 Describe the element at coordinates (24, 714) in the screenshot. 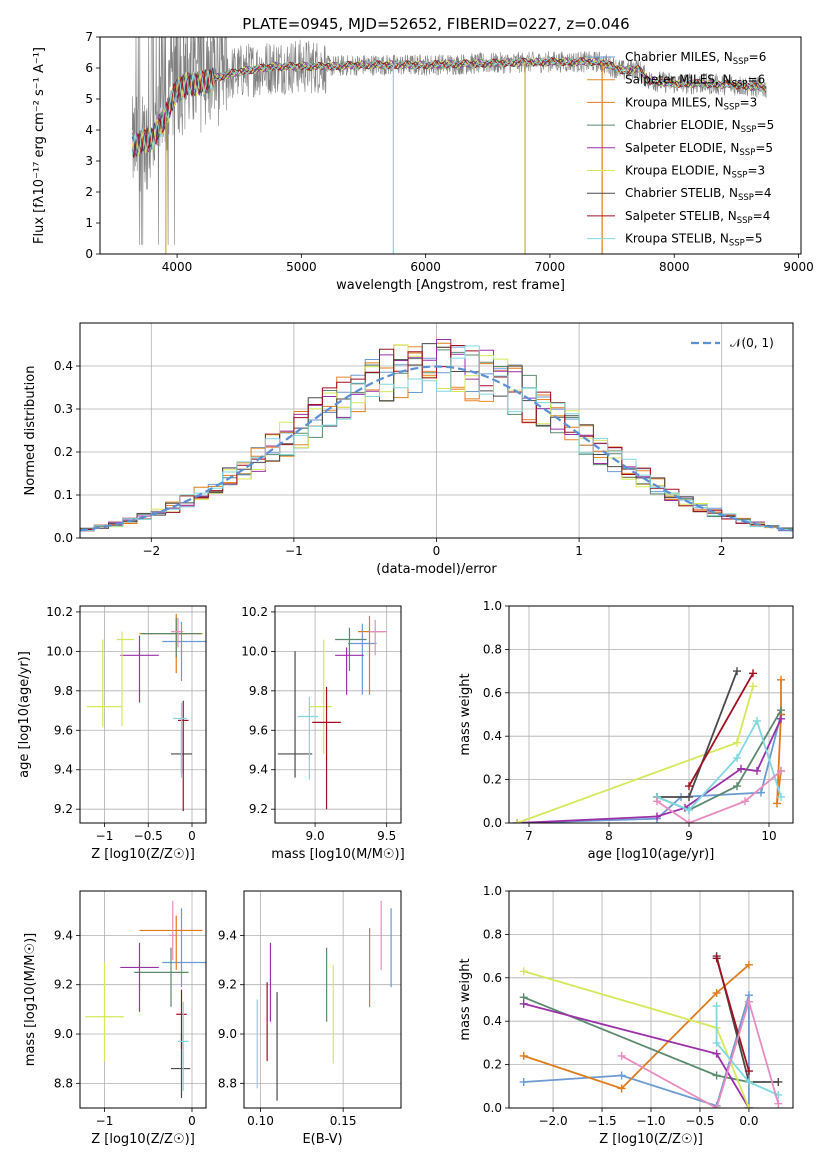

I see `y-axis-label: age [log10(age/yr)]` at that location.